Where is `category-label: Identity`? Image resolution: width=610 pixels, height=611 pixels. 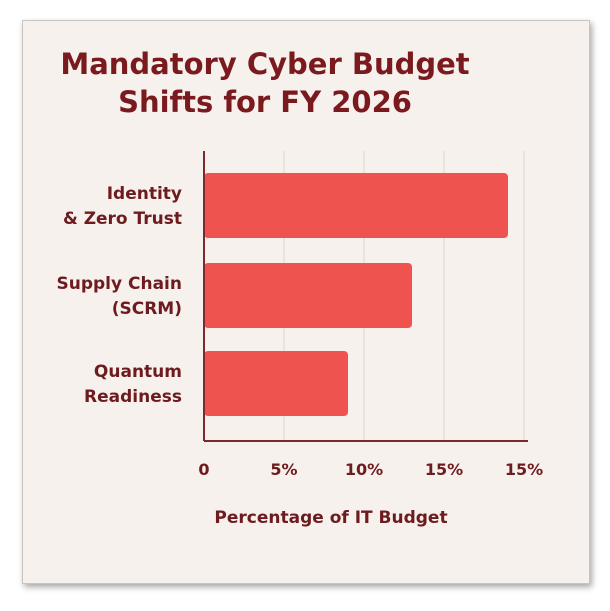
category-label: Identity is located at coordinates (144, 194).